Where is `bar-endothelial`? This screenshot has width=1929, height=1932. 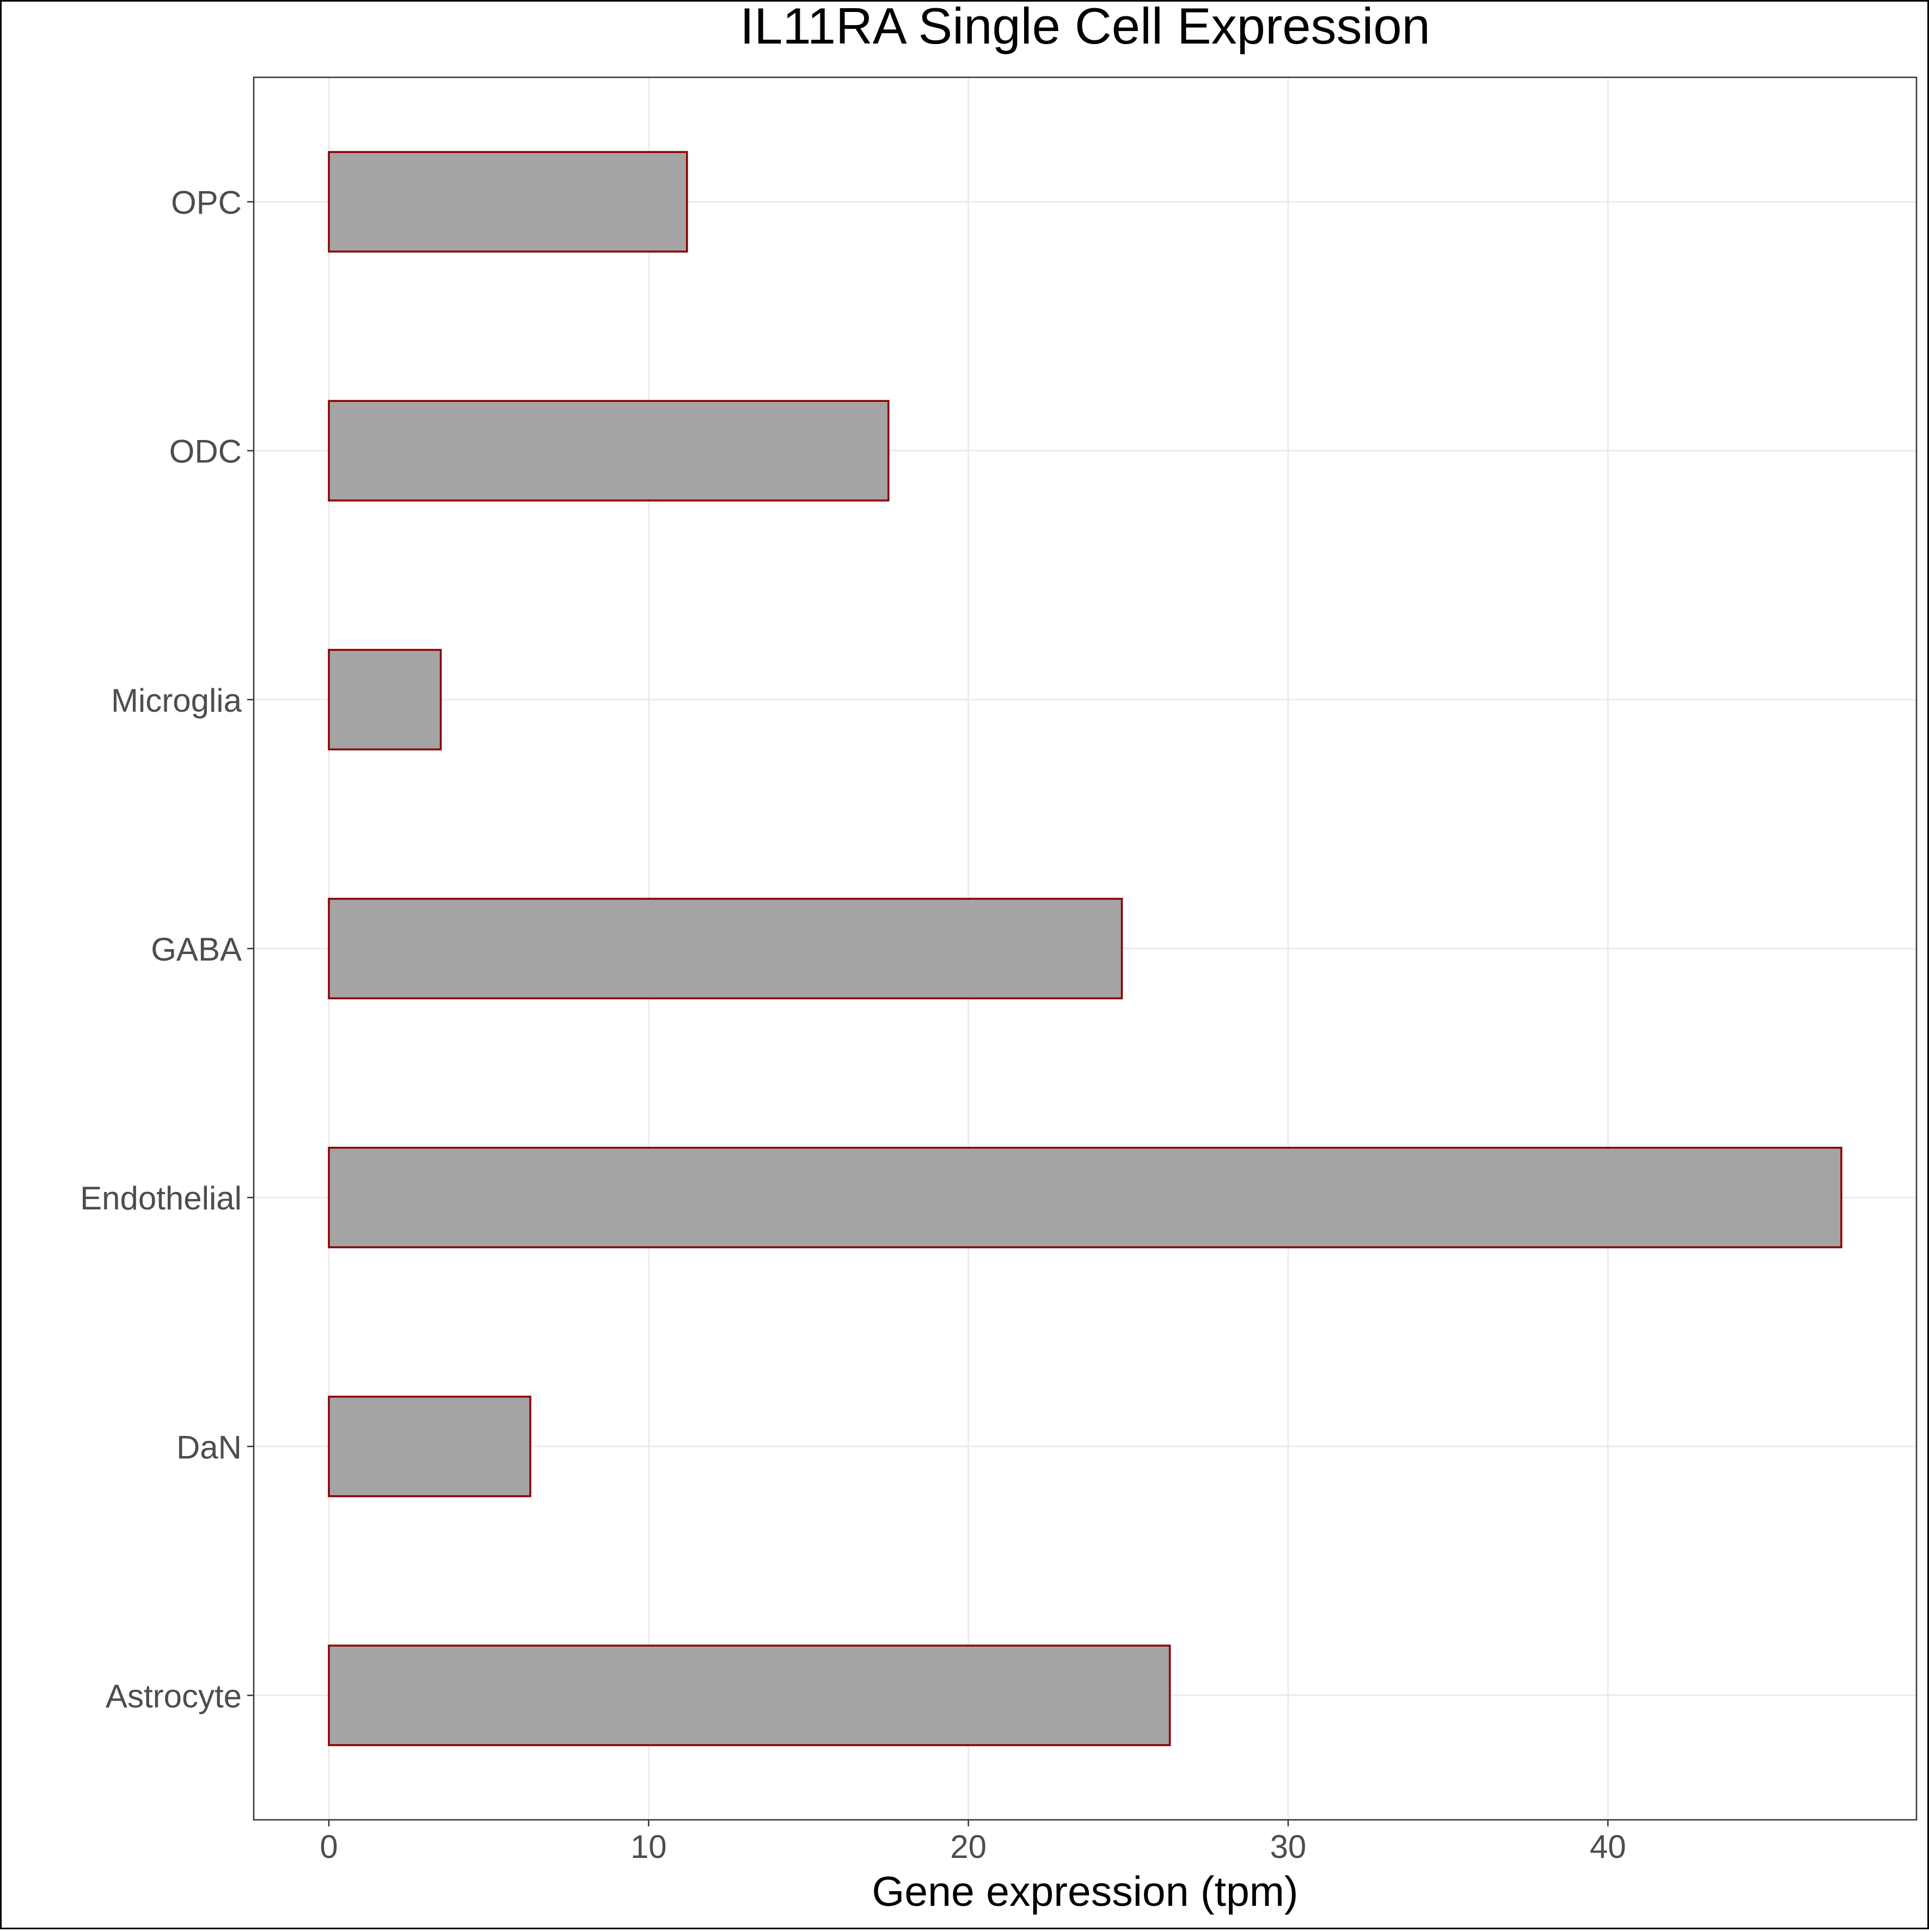 bar-endothelial is located at coordinates (1085, 1198).